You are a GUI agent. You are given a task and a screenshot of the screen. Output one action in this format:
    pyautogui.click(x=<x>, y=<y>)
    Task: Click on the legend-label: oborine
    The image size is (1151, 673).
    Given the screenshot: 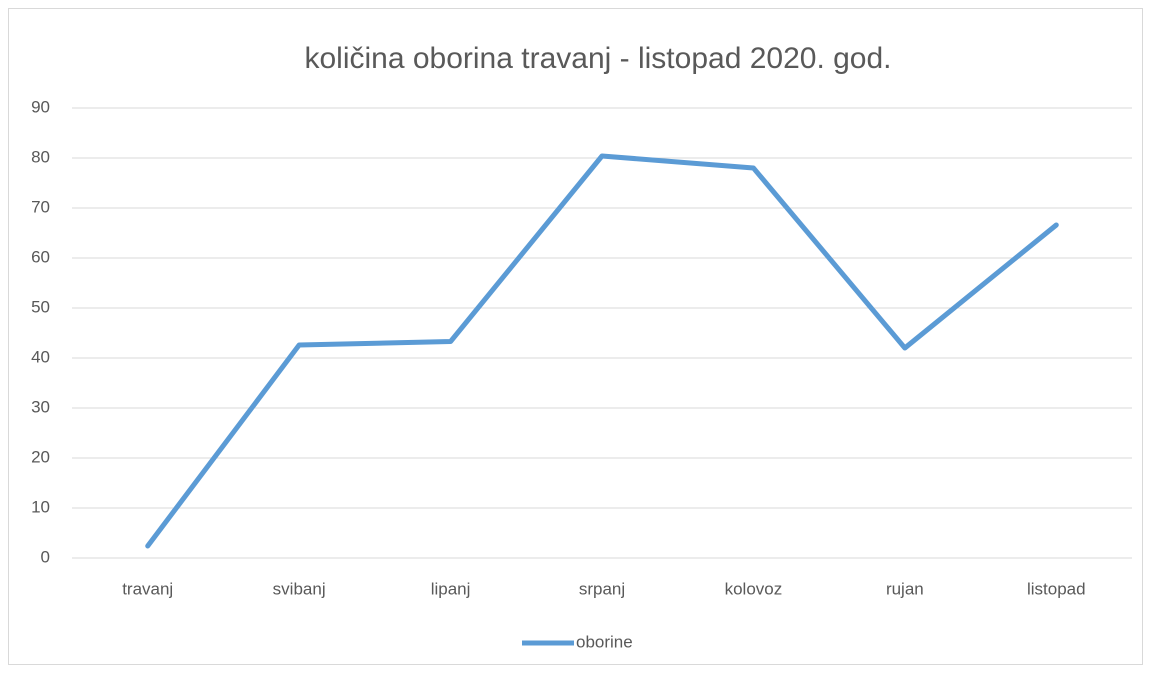 What is the action you would take?
    pyautogui.click(x=604, y=641)
    